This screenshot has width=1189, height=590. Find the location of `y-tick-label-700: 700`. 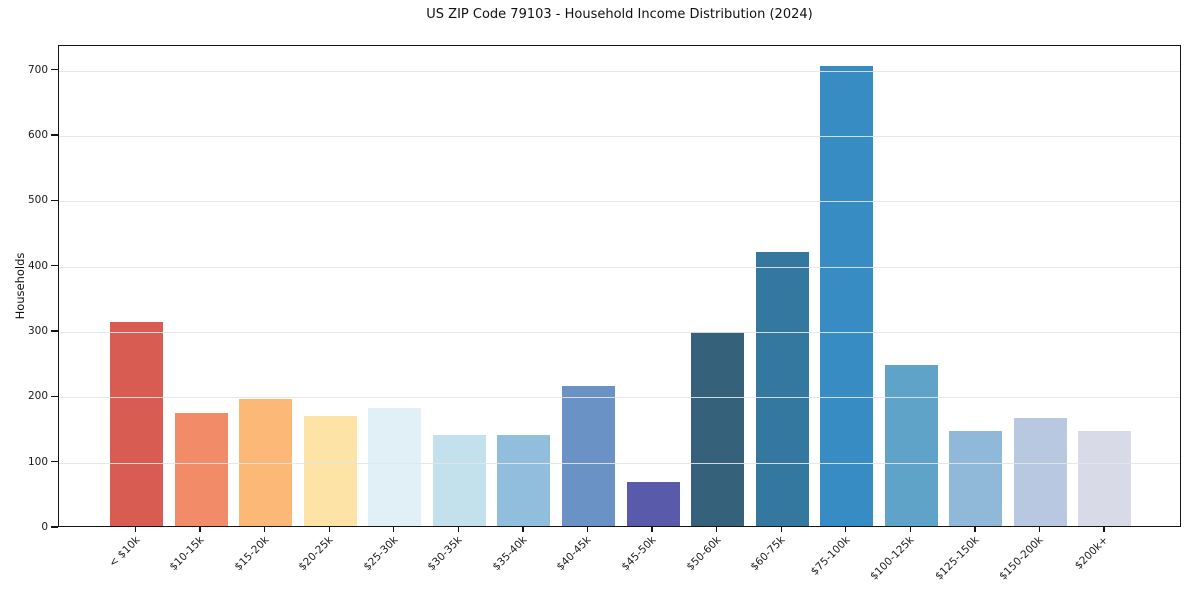

y-tick-label-700: 700 is located at coordinates (37, 69).